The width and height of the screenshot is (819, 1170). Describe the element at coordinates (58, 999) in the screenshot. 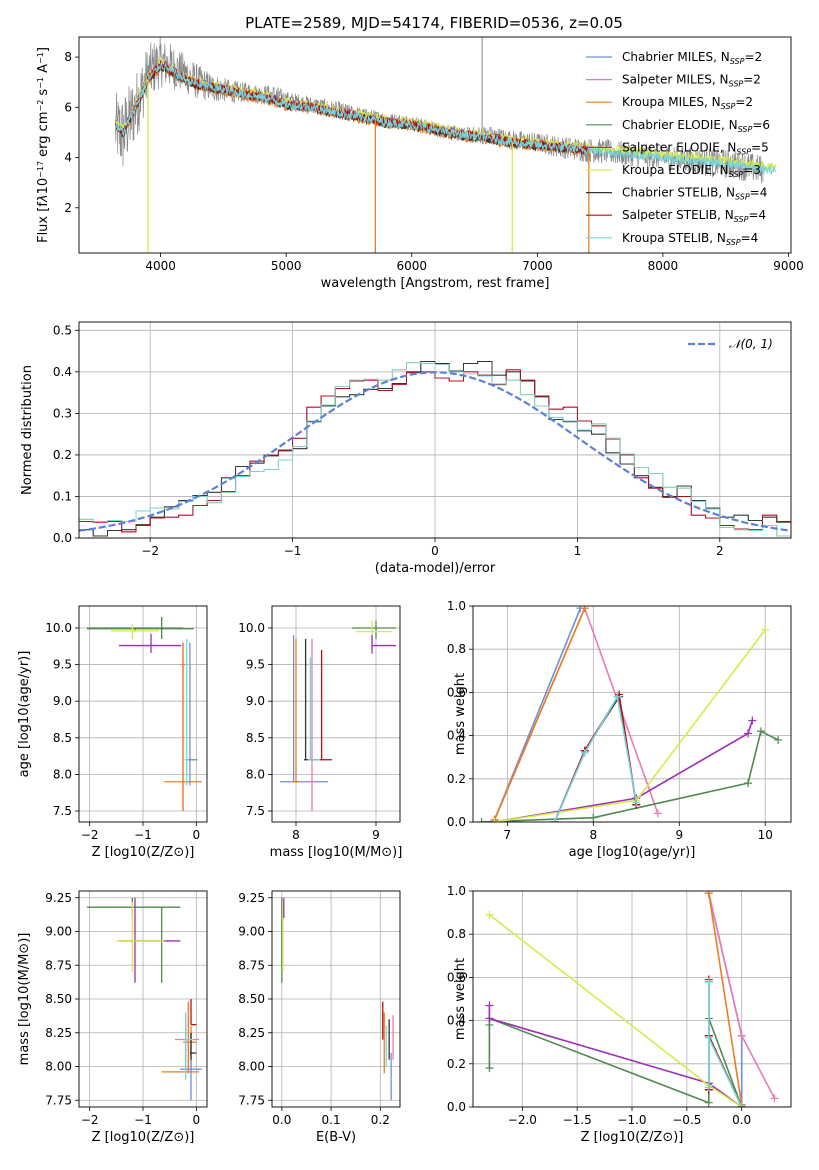

I see `y-tick-label: 8.50` at that location.